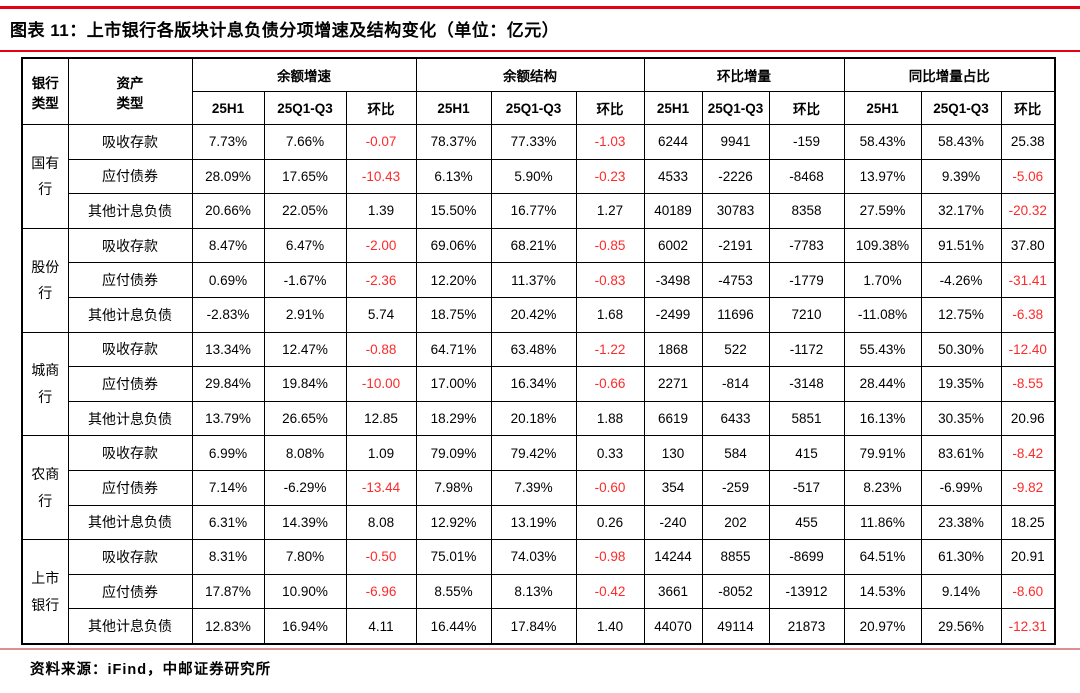 This screenshot has width=1080, height=693. What do you see at coordinates (45, 83) in the screenshot?
I see `header-line: 银行` at bounding box center [45, 83].